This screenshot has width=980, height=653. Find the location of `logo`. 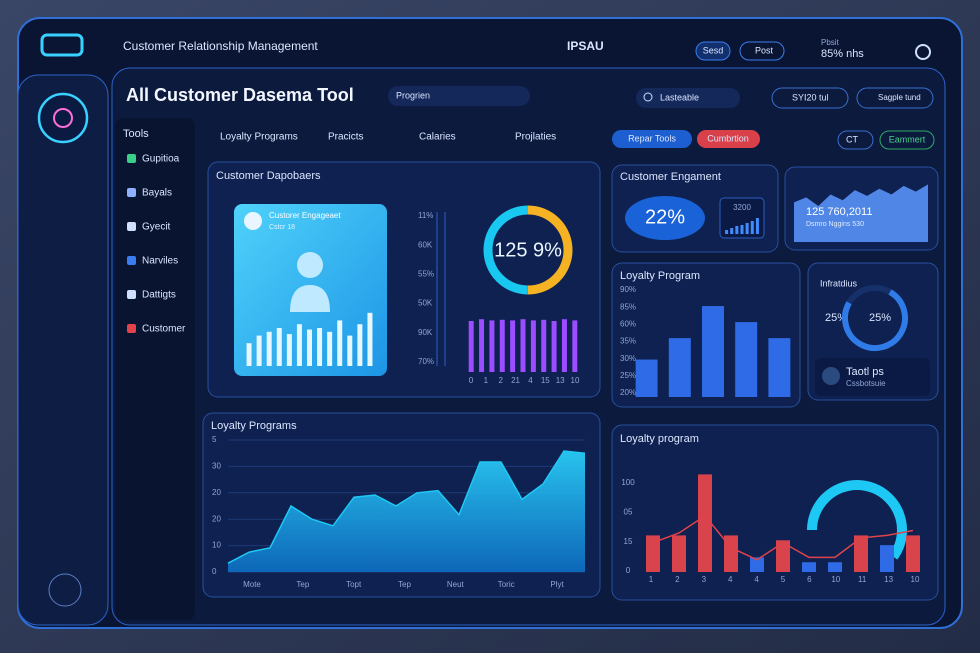

logo is located at coordinates (62, 45).